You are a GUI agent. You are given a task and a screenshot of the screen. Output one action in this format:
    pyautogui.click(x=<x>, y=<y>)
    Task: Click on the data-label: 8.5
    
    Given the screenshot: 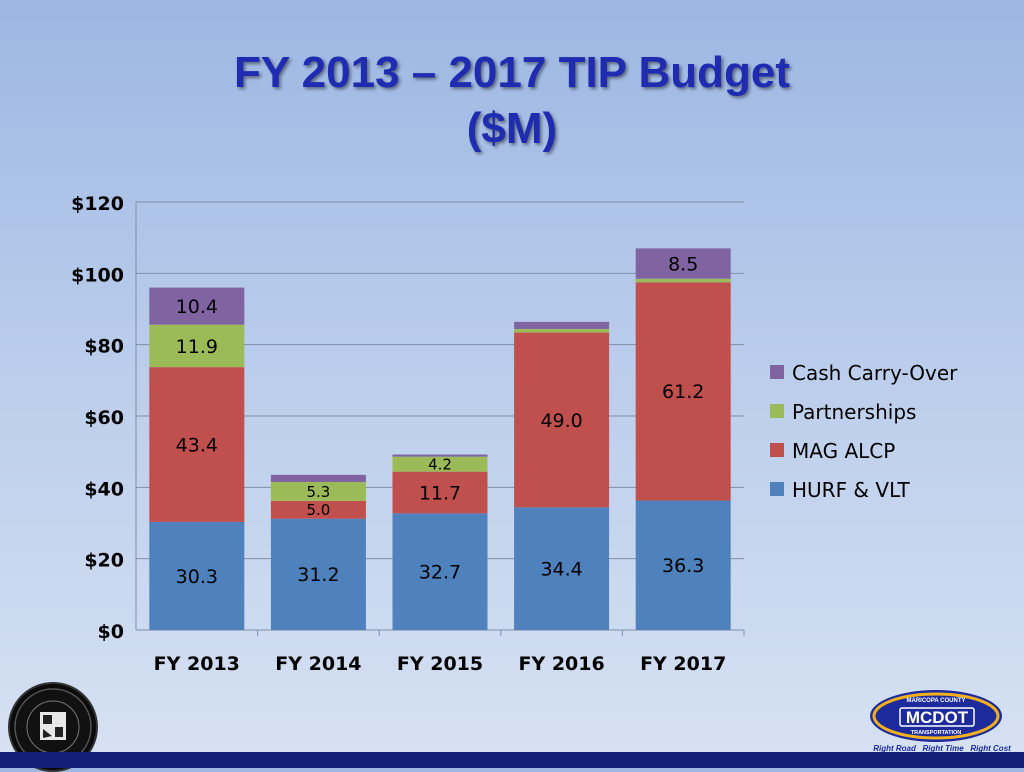 What is the action you would take?
    pyautogui.click(x=683, y=264)
    